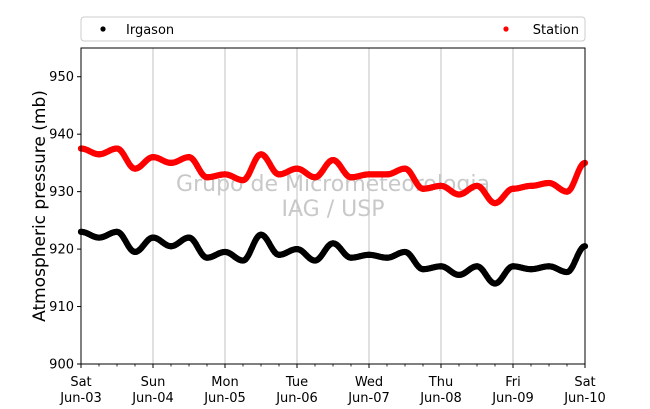  I want to click on x-tick-label-day: Mon, so click(224, 382).